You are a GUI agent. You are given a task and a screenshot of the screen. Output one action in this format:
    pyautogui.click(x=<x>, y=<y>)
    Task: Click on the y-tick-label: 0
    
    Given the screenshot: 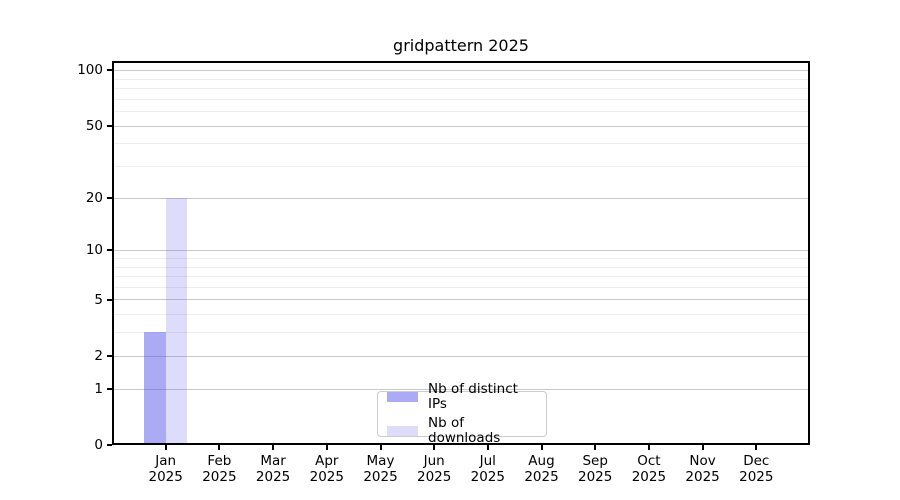 What is the action you would take?
    pyautogui.click(x=98, y=445)
    